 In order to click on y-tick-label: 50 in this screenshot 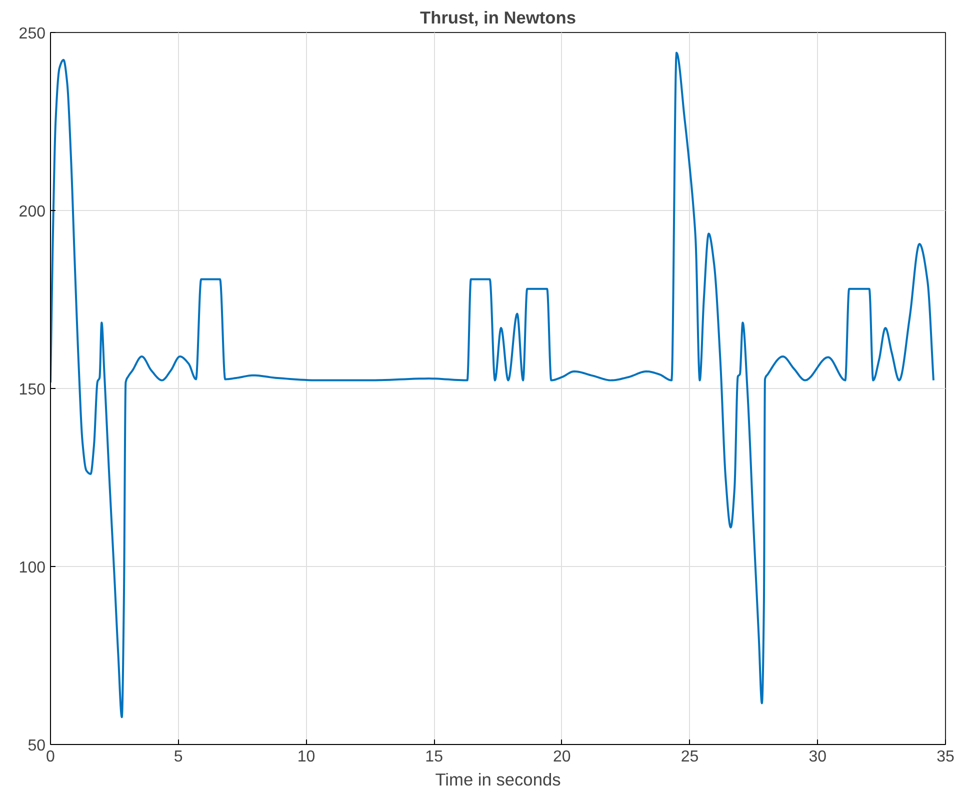, I will do `click(37, 746)`.